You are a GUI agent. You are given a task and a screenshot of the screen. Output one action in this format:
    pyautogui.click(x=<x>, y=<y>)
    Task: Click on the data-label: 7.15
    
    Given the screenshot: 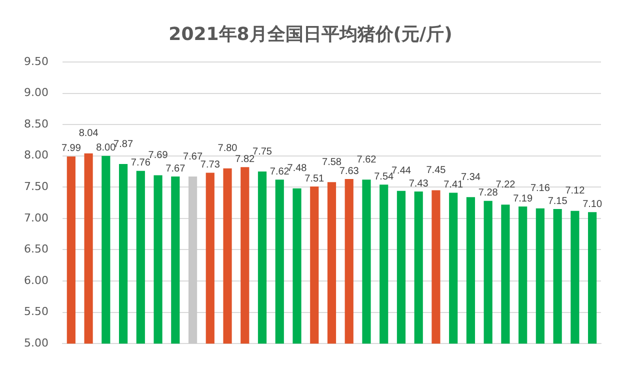 What is the action you would take?
    pyautogui.click(x=558, y=201)
    